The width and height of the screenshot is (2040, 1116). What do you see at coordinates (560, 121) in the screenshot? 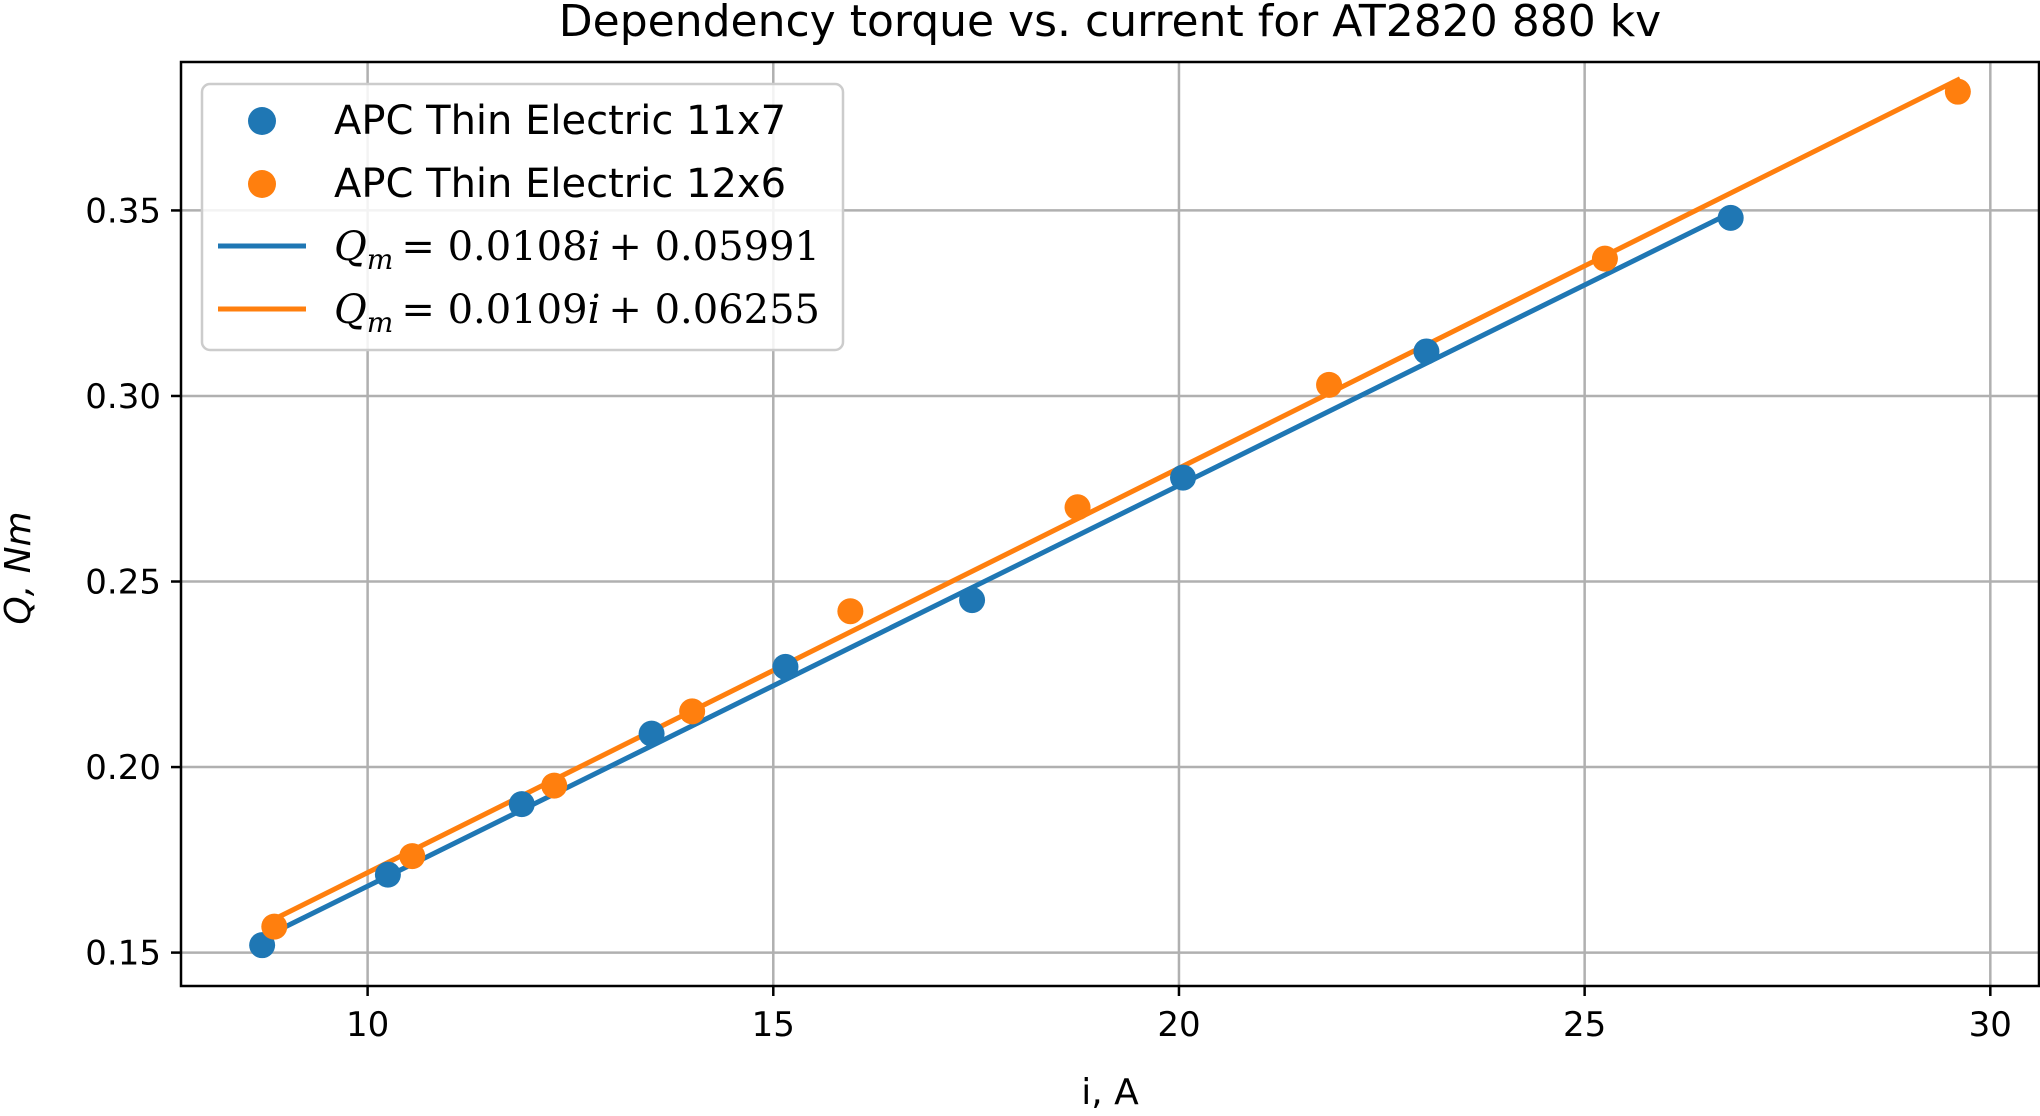
I see `legend-label-11x7: APC Thin Electric 11x7` at bounding box center [560, 121].